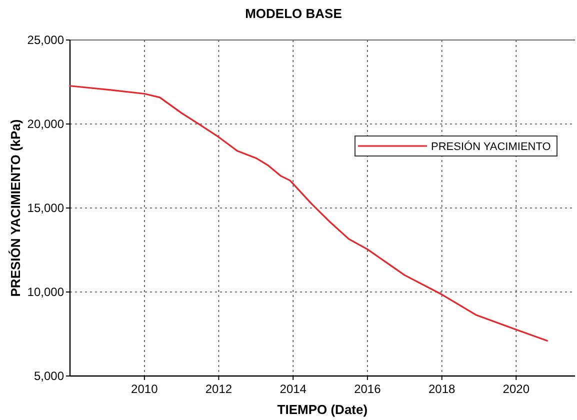  Describe the element at coordinates (491, 146) in the screenshot. I see `text: PRESIÓN YACIMIENTO` at that location.